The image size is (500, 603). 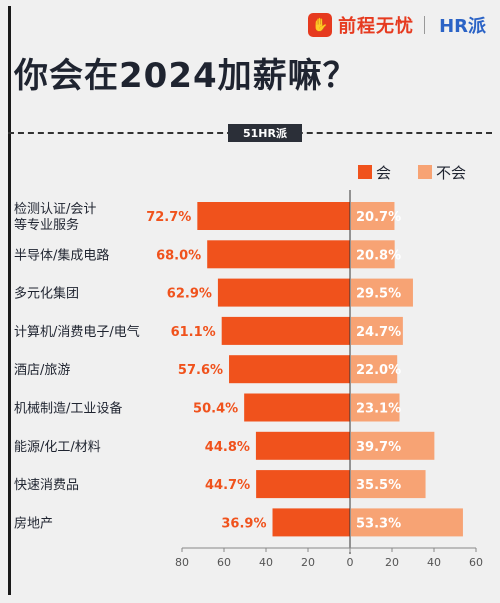 I want to click on brand-logo: ✋ 前程无忧 HR派, so click(x=397, y=25).